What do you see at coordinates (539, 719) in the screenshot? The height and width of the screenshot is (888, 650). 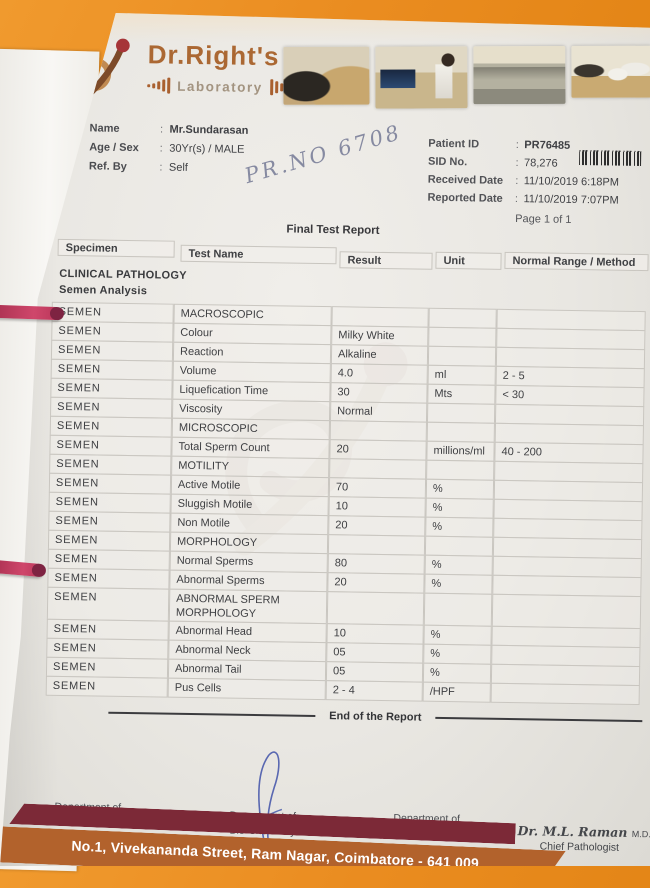 I see `end-line-right` at bounding box center [539, 719].